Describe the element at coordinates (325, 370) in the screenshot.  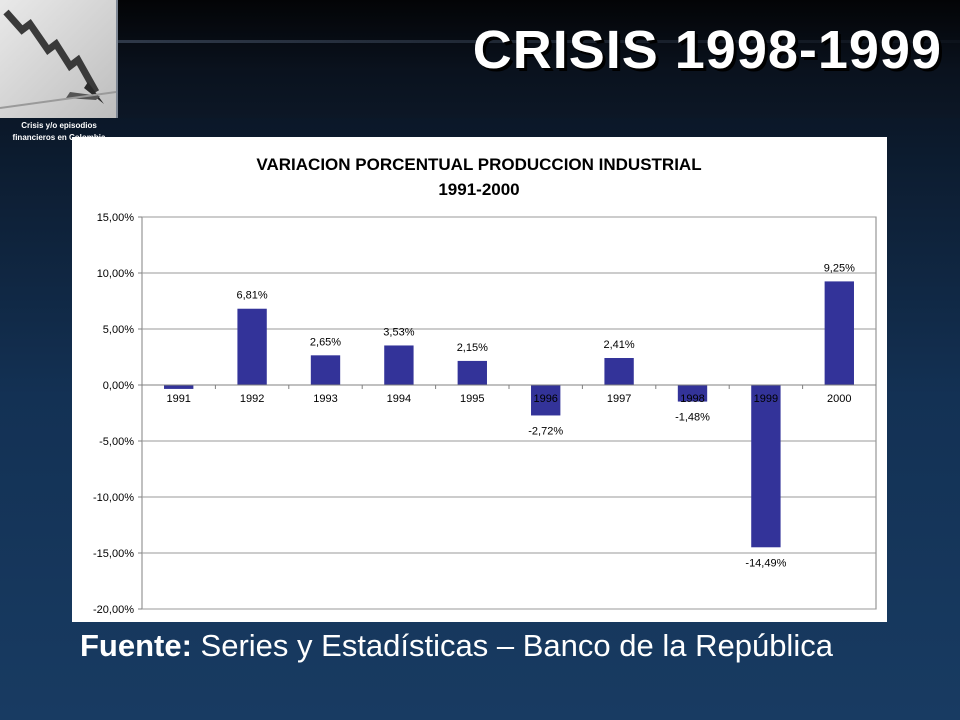
I see `bar-1993` at that location.